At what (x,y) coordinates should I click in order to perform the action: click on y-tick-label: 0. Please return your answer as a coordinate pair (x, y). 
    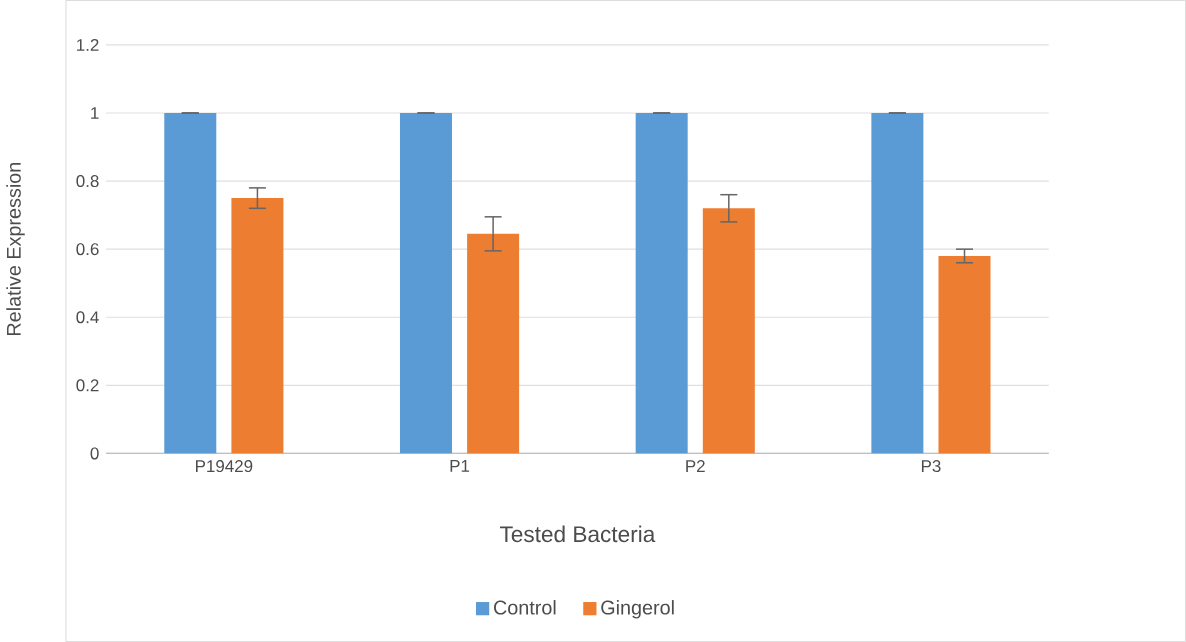
    Looking at the image, I should click on (94, 453).